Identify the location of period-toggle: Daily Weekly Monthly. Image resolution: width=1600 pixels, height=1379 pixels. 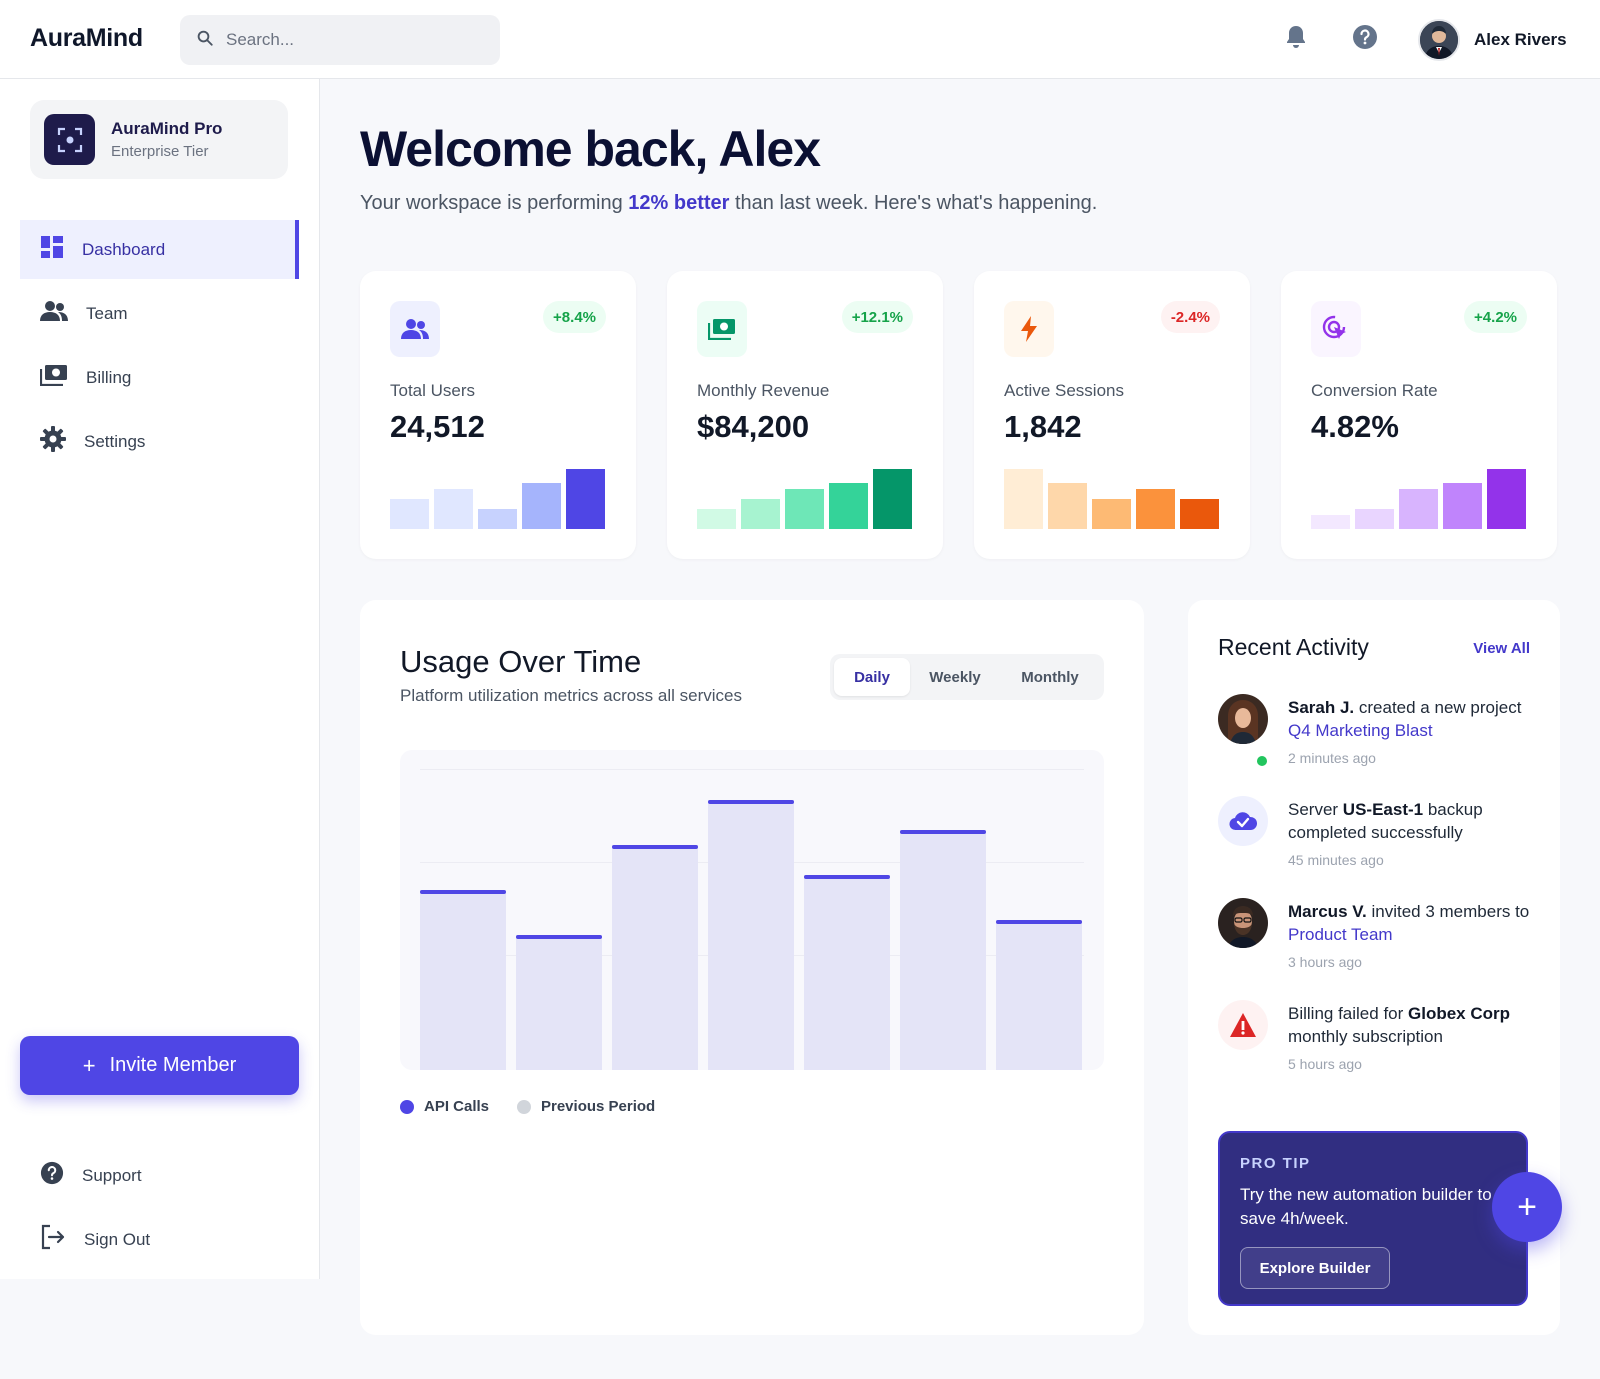
(967, 677).